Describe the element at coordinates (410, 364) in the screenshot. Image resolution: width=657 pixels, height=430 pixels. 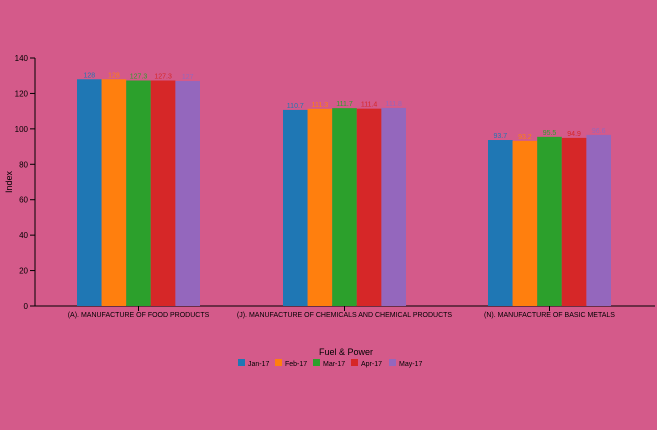
I see `legend-entry: May-17` at that location.